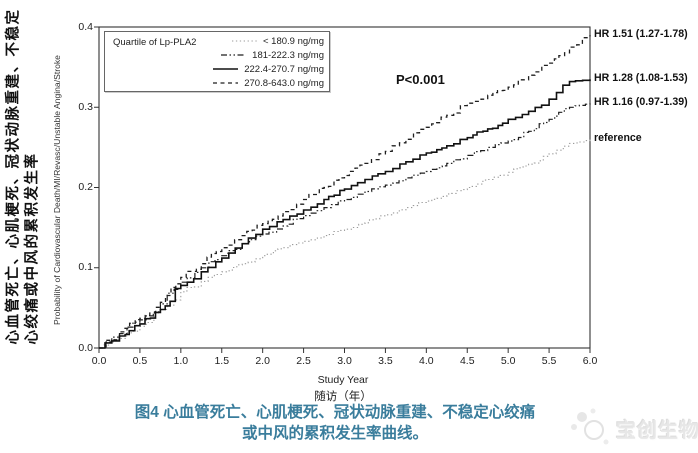 The image size is (698, 453). Describe the element at coordinates (508, 361) in the screenshot. I see `x-tick-label: 5.0` at that location.